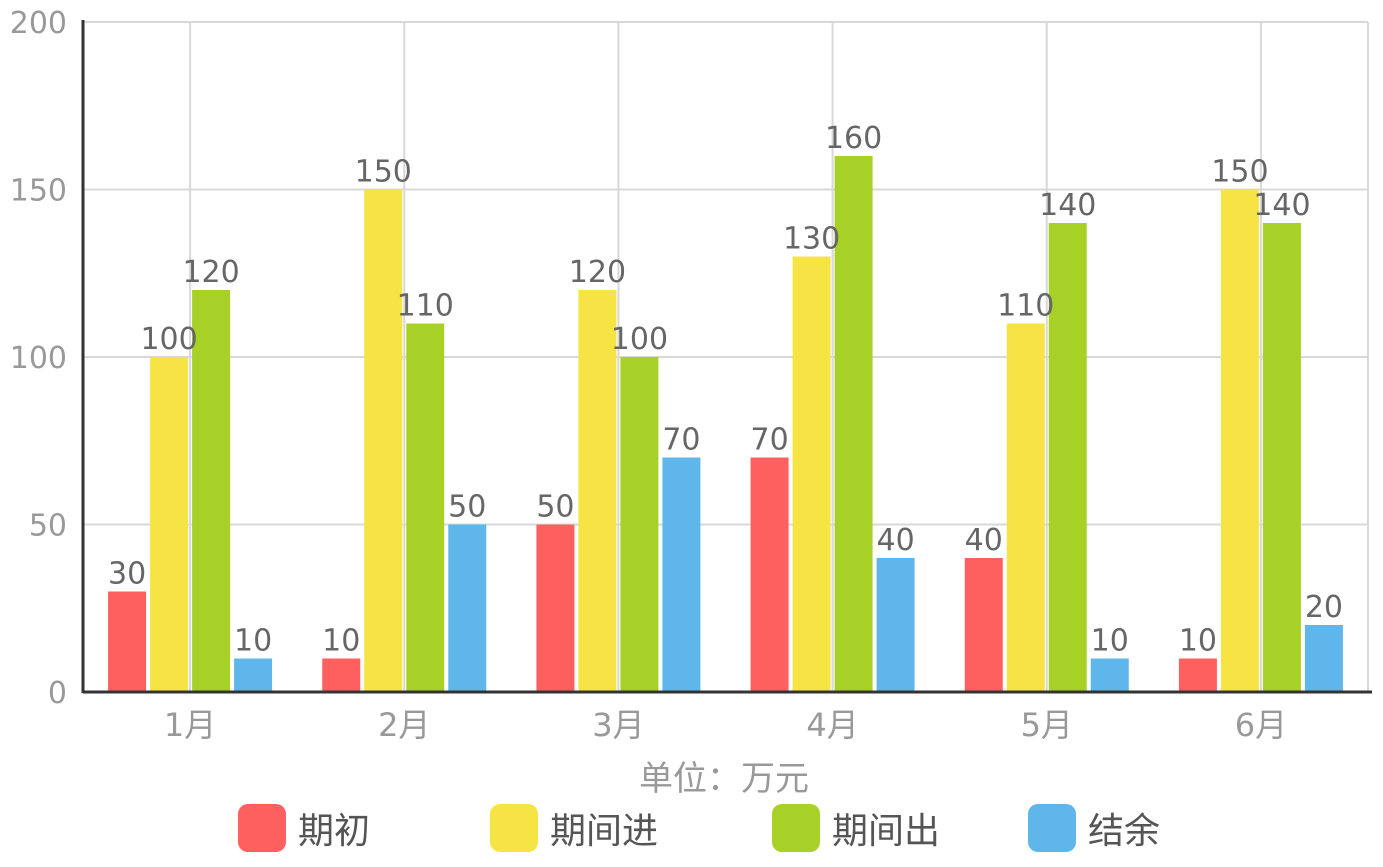 Image resolution: width=1383 pixels, height=867 pixels. Describe the element at coordinates (334, 831) in the screenshot. I see `legend-label-opening: 期初` at that location.